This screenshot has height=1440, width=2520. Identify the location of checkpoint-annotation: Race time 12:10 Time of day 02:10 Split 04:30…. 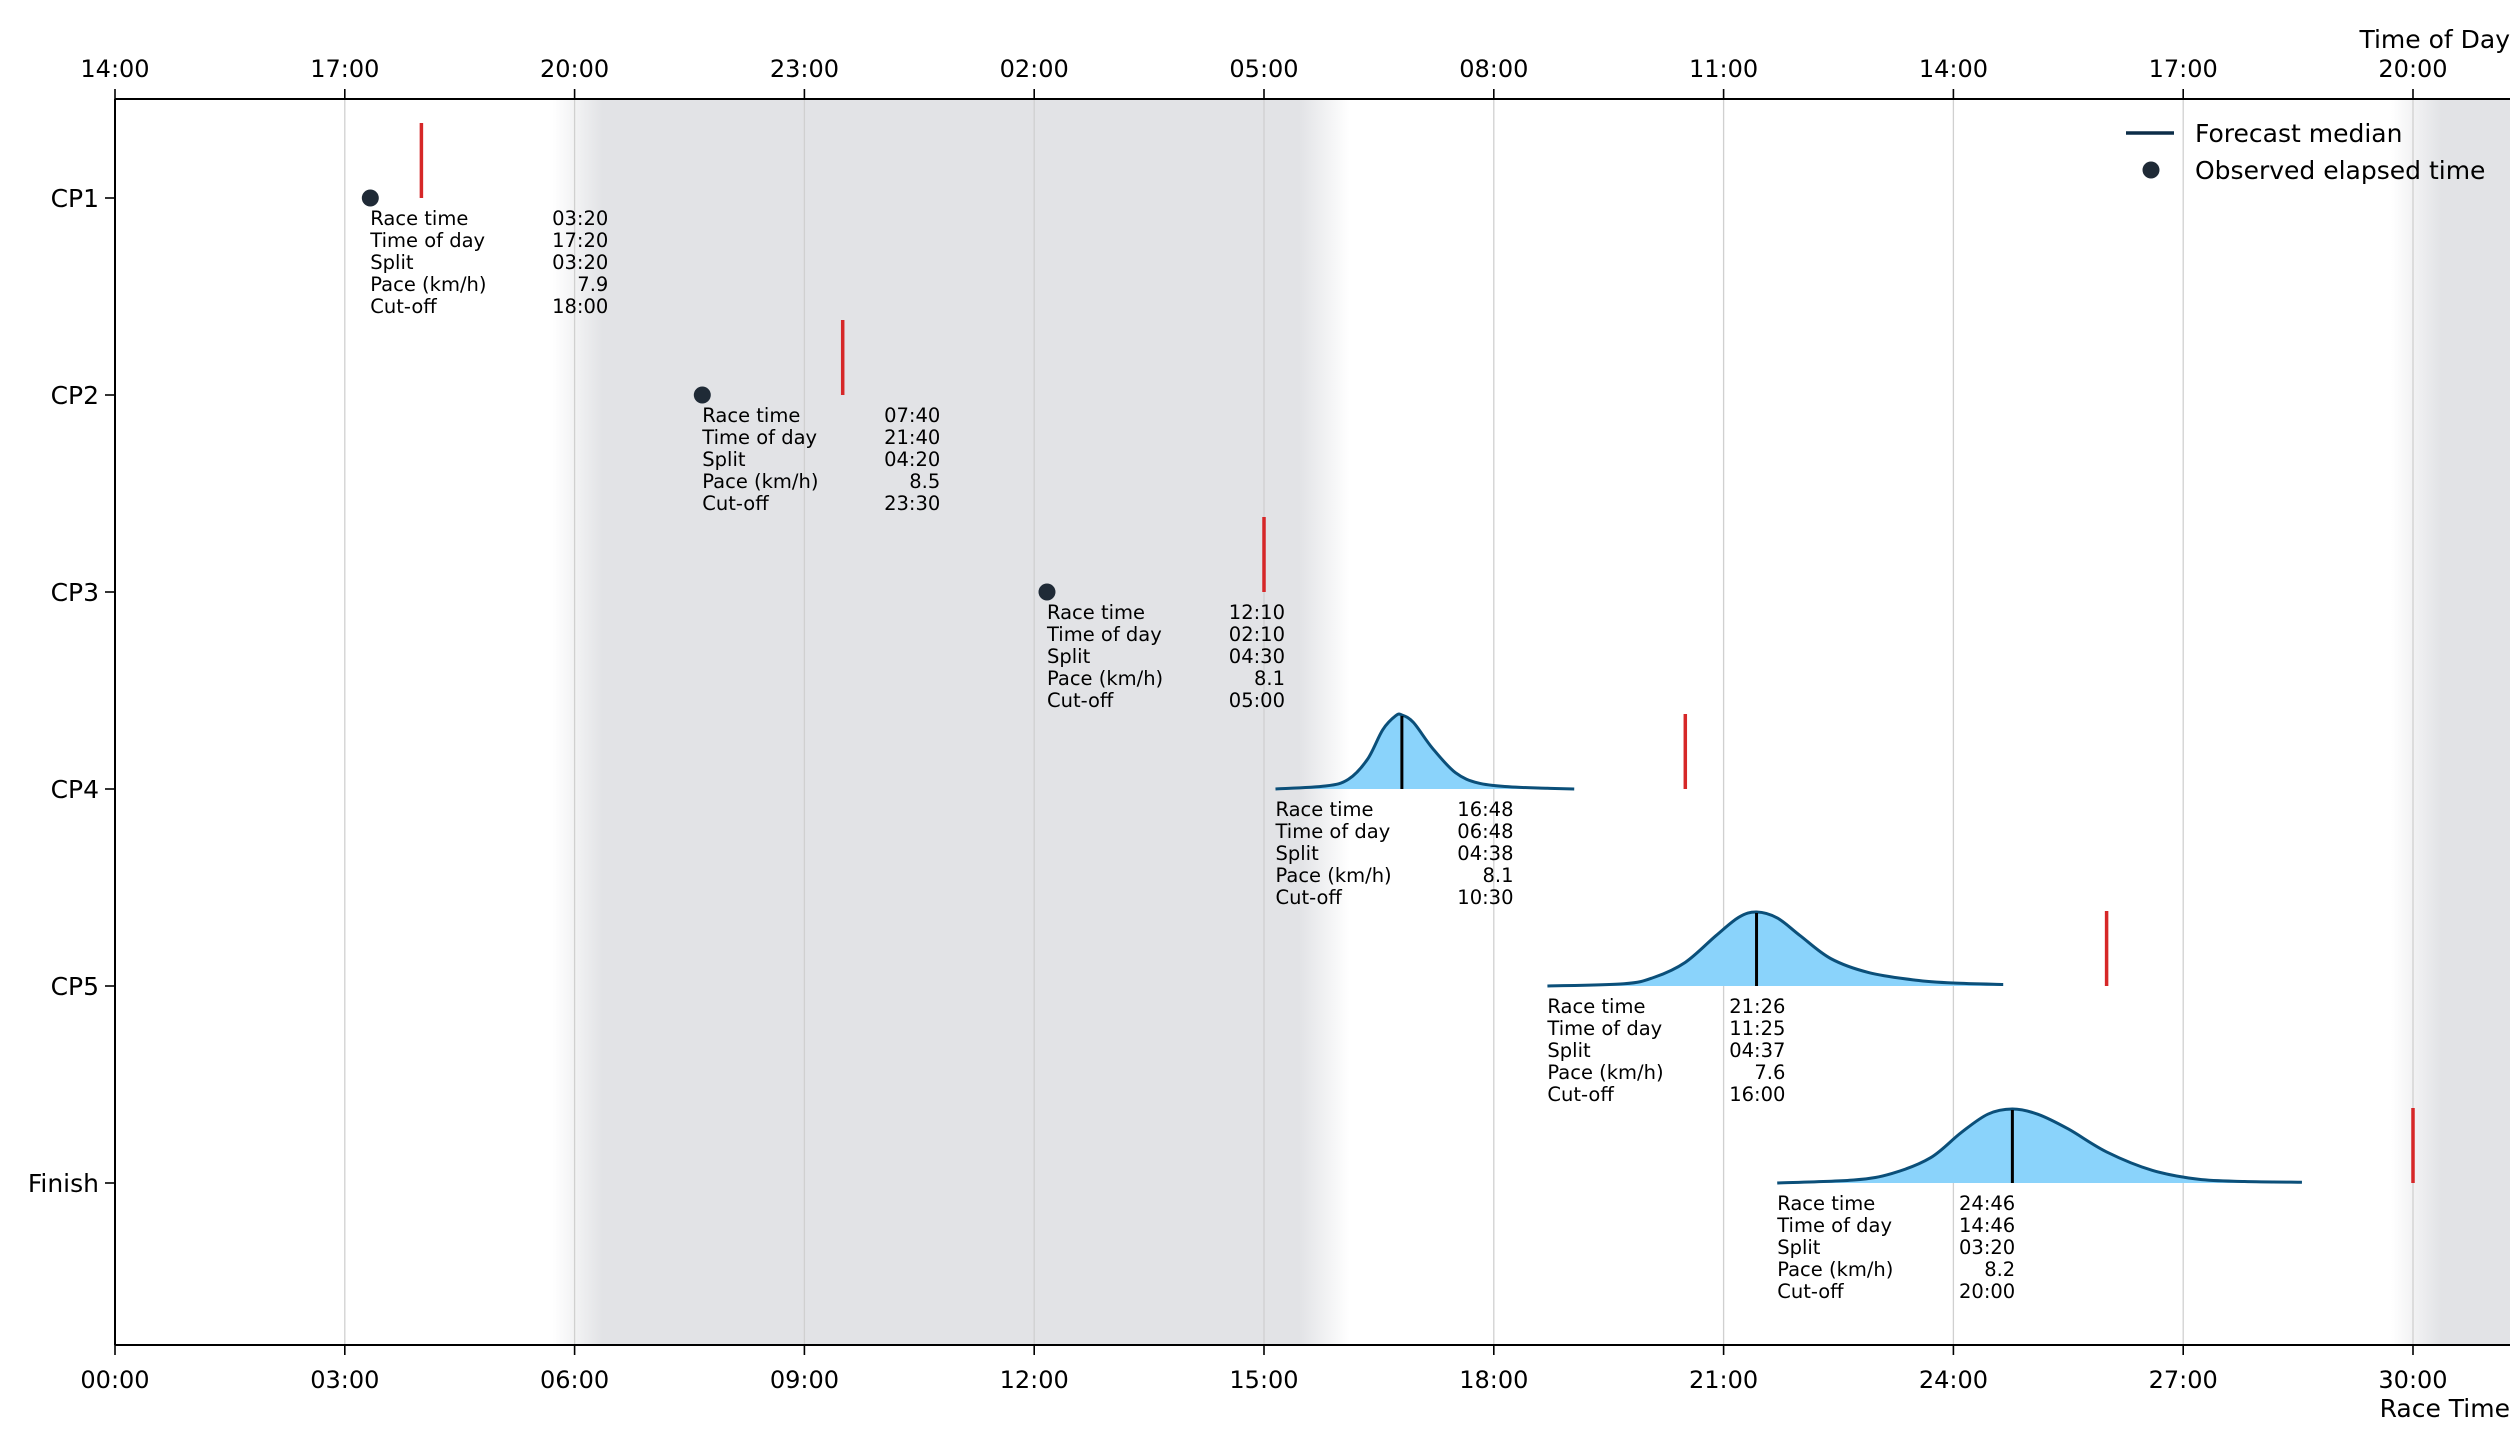
(1165, 656).